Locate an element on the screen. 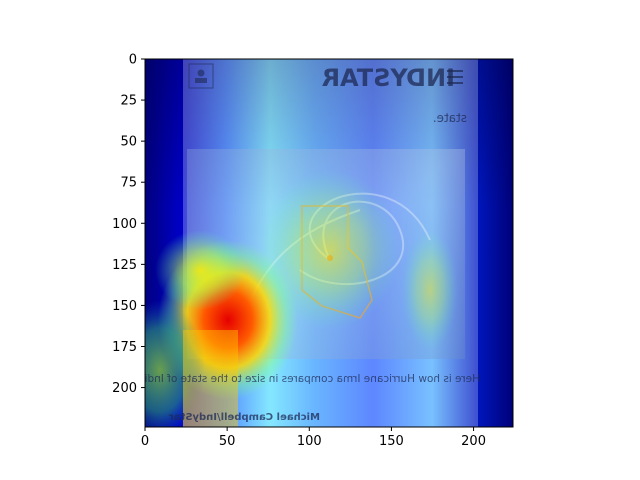 This screenshot has width=640, height=480. y-tick-label: 100 is located at coordinates (124, 224).